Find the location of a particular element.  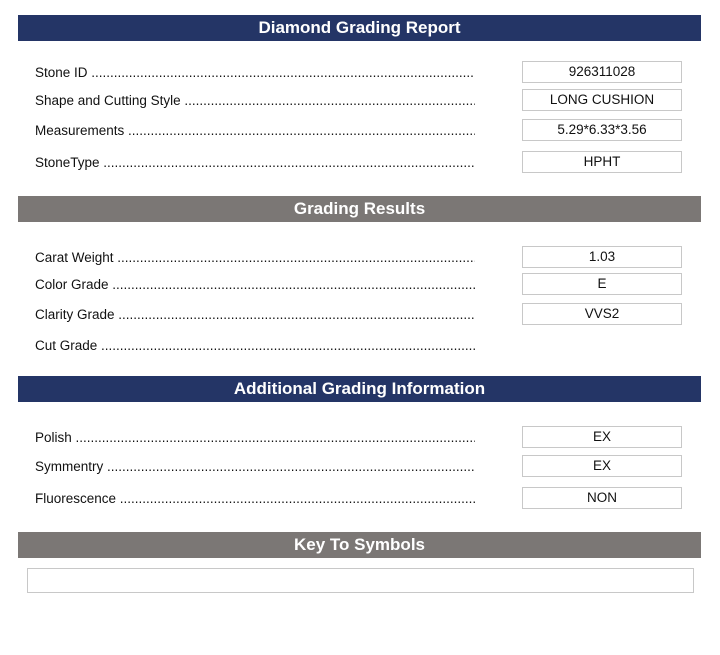

row-carat-weight: Carat Weight 1.03 is located at coordinates (360, 258).